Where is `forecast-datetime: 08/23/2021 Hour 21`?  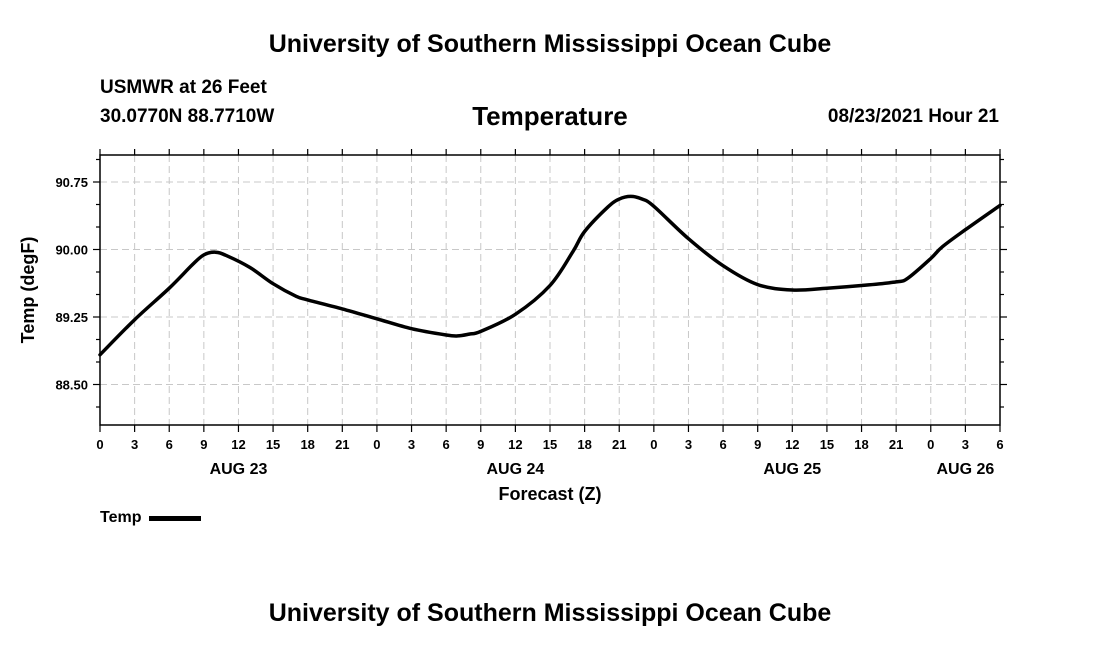 forecast-datetime: 08/23/2021 Hour 21 is located at coordinates (913, 116).